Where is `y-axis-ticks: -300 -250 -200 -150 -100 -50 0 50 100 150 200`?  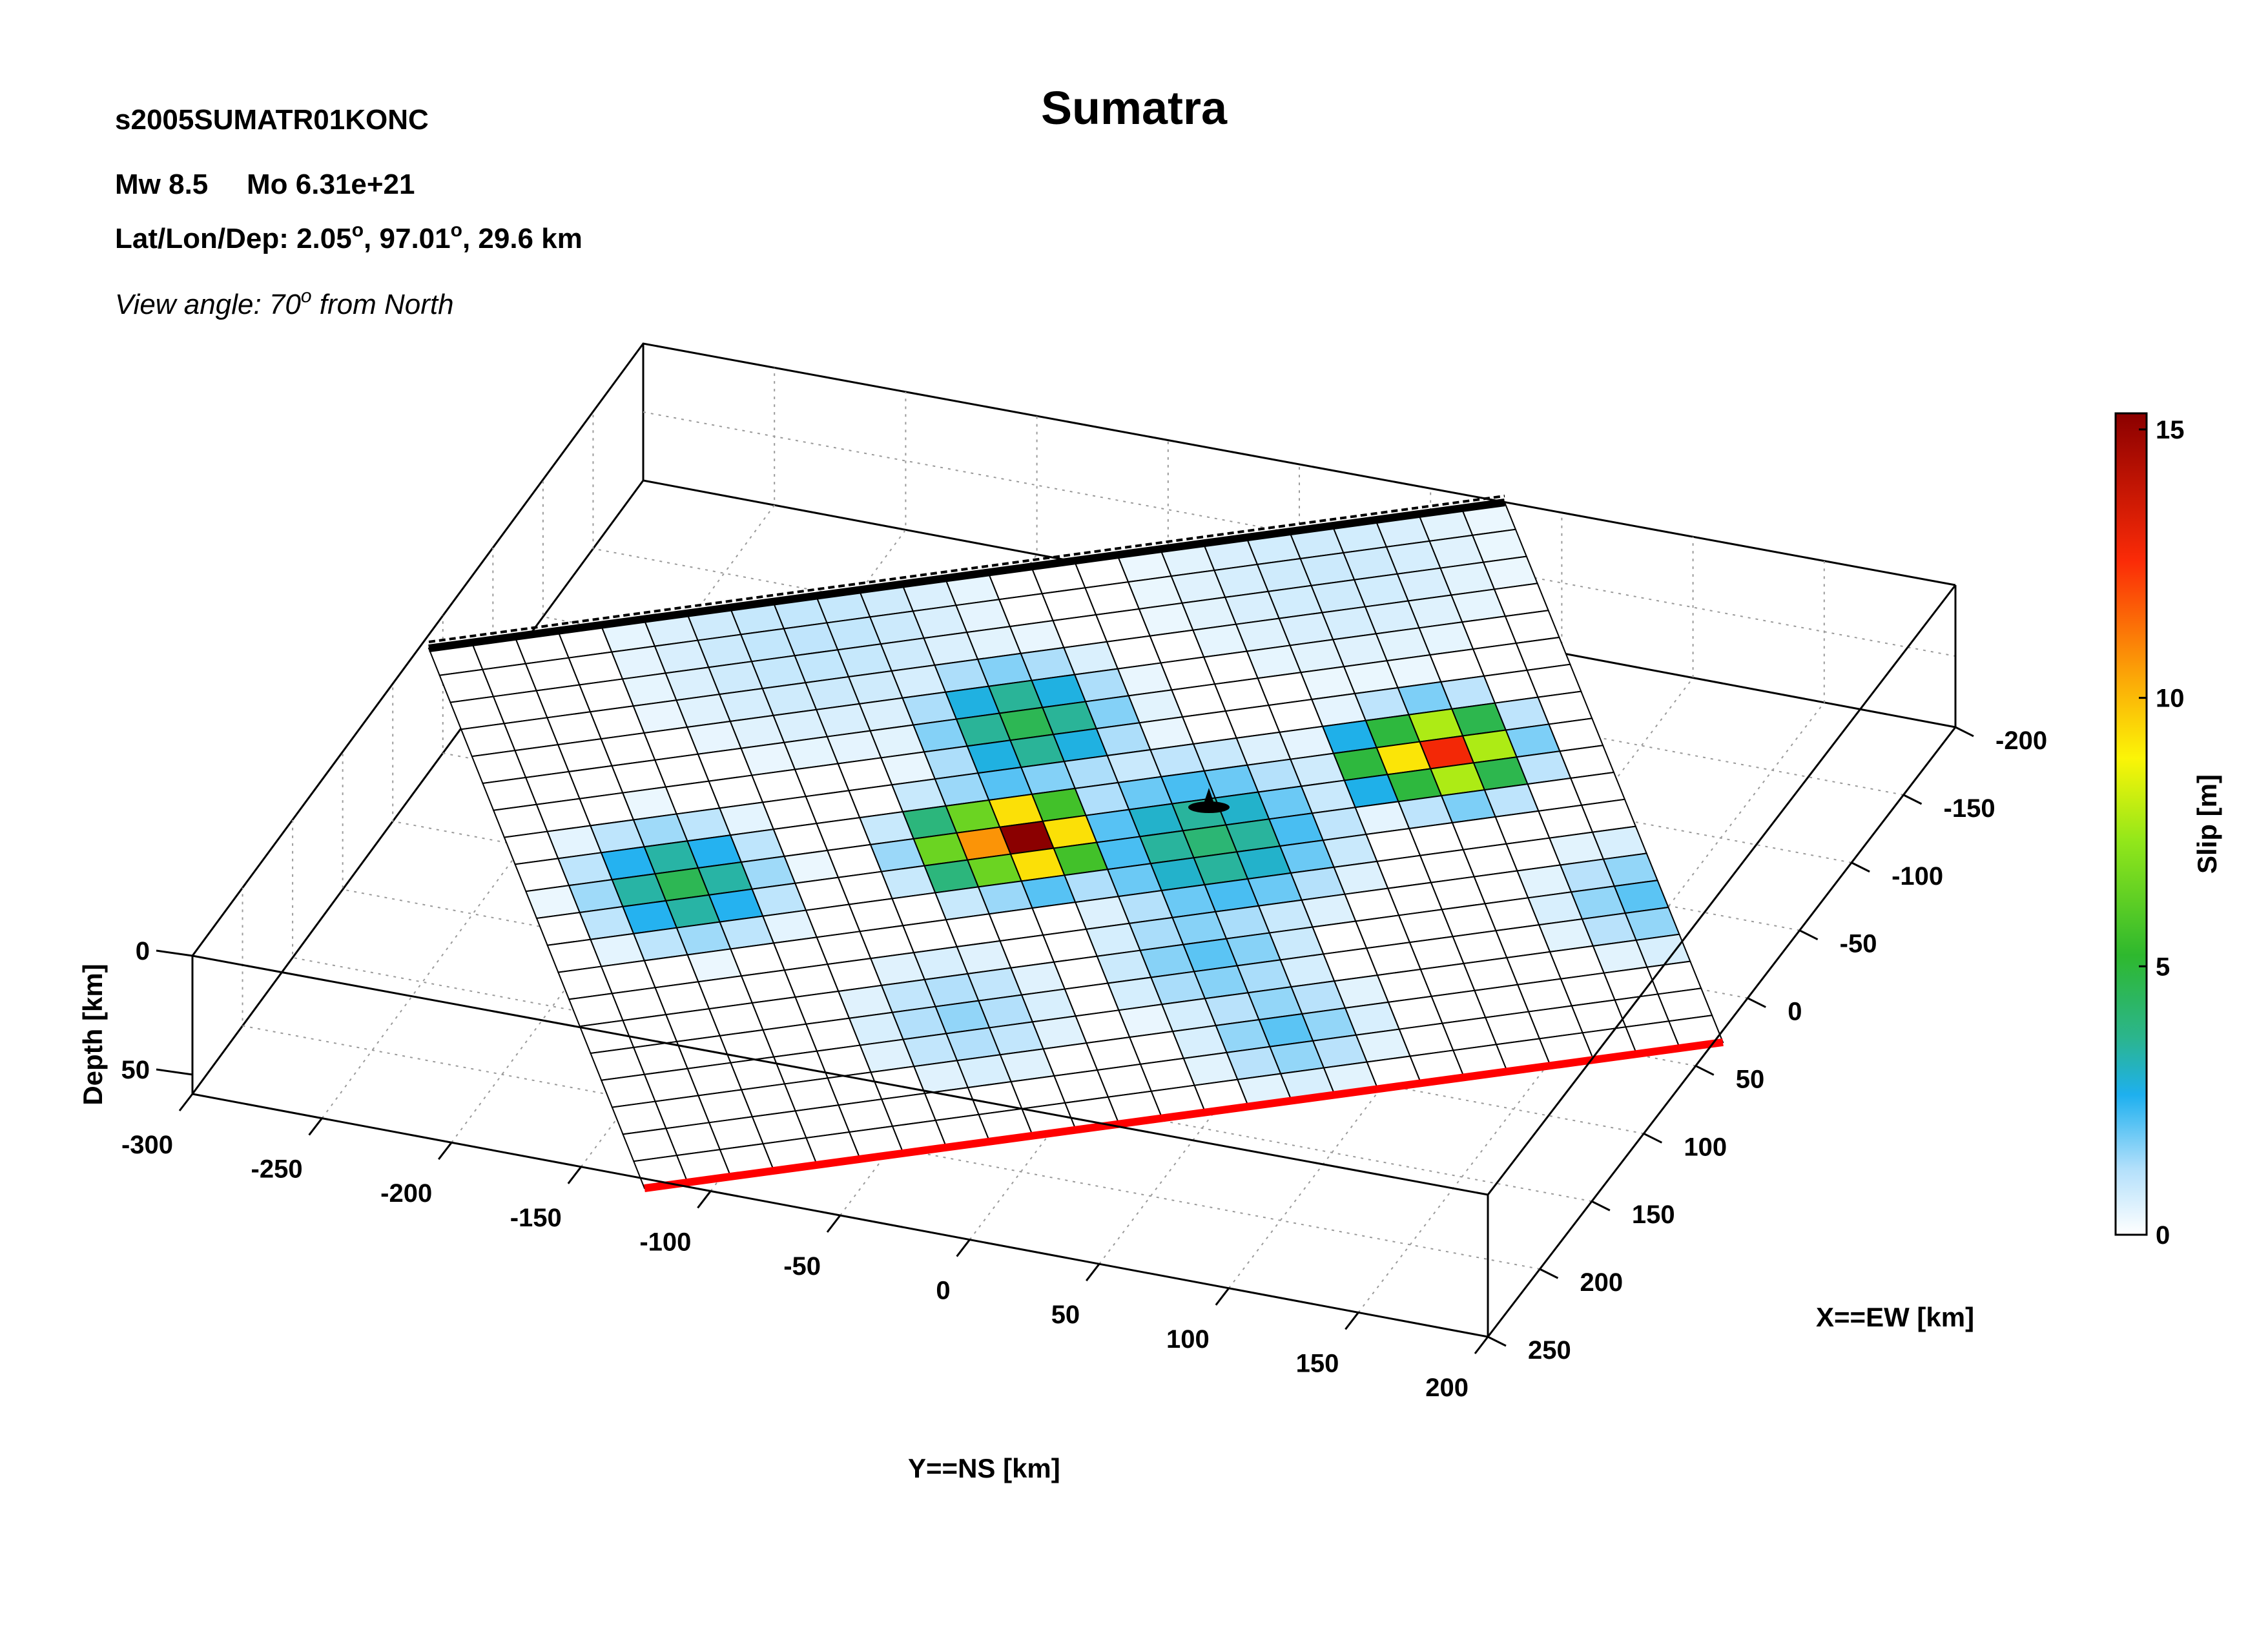 y-axis-ticks: -300 -250 -200 -150 -100 -50 0 50 100 150 200 is located at coordinates (805, 1247).